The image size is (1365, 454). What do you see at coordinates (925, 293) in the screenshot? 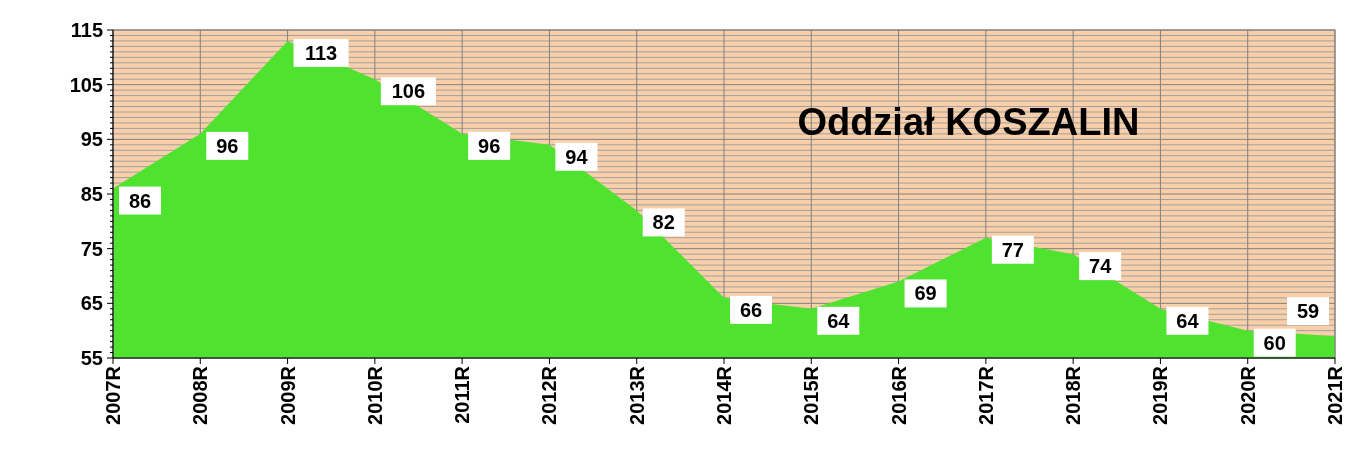
I see `data-label: 69` at bounding box center [925, 293].